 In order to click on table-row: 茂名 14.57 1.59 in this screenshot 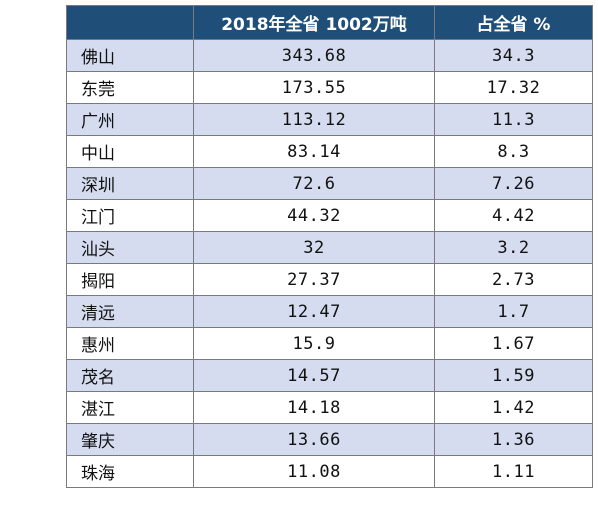, I will do `click(329, 375)`.